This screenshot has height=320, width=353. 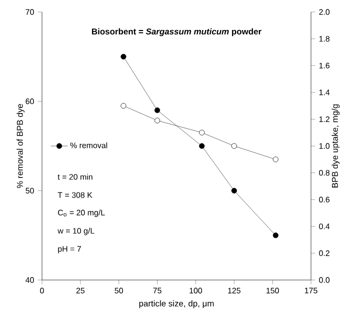 I want to click on y-axis-title: % removal of BPB dye, so click(x=20, y=146).